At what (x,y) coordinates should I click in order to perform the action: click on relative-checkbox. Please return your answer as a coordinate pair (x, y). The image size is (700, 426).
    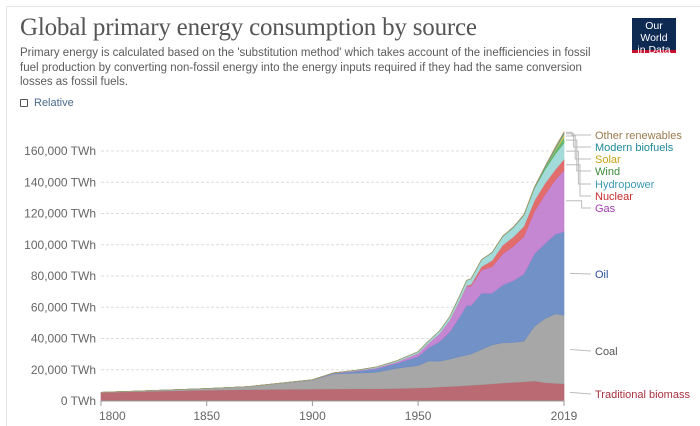
    Looking at the image, I should click on (24, 103).